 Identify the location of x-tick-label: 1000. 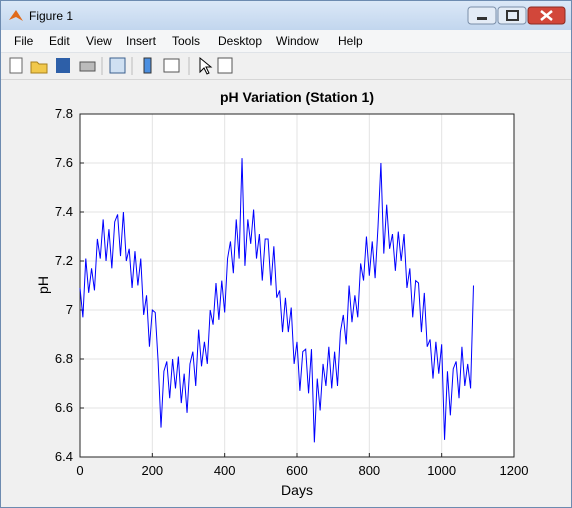
(441, 470).